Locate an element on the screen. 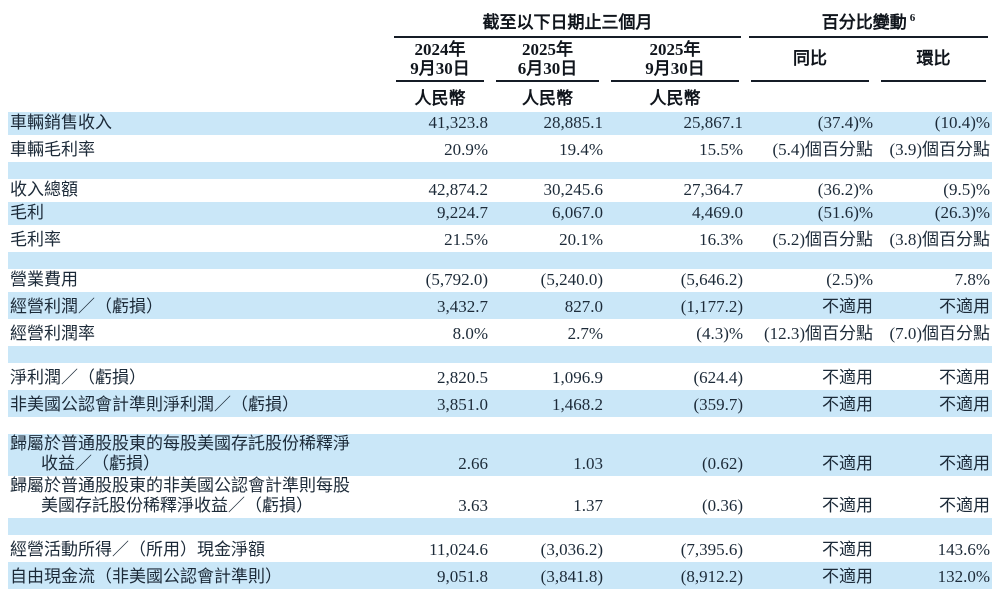 Image resolution: width=1000 pixels, height=592 pixels. column-header-yoy: 同比 is located at coordinates (810, 60).